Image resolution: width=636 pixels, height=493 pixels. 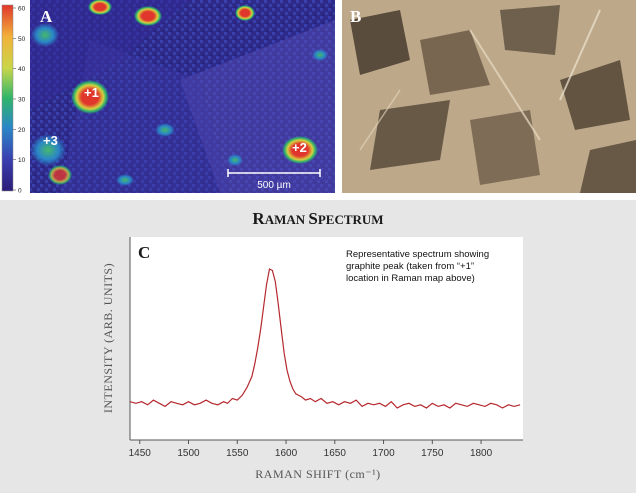 What do you see at coordinates (188, 453) in the screenshot?
I see `x-tick-label: 1500` at bounding box center [188, 453].